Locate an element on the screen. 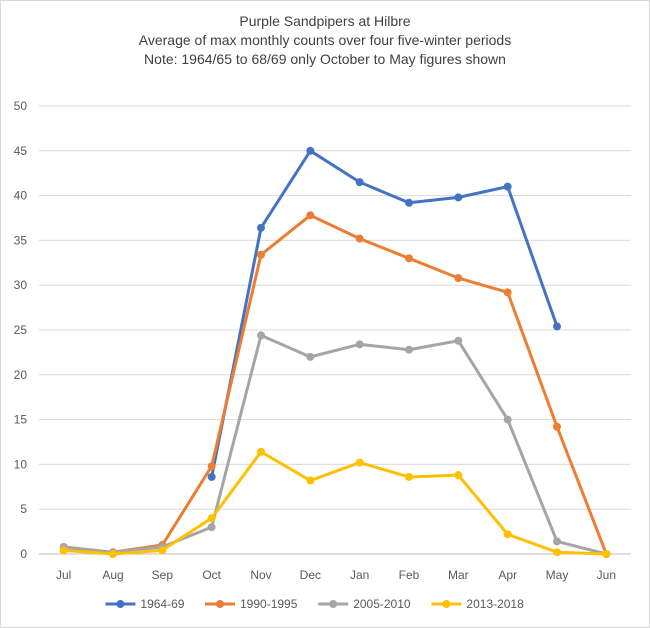  x-tick-label: Feb is located at coordinates (409, 575).